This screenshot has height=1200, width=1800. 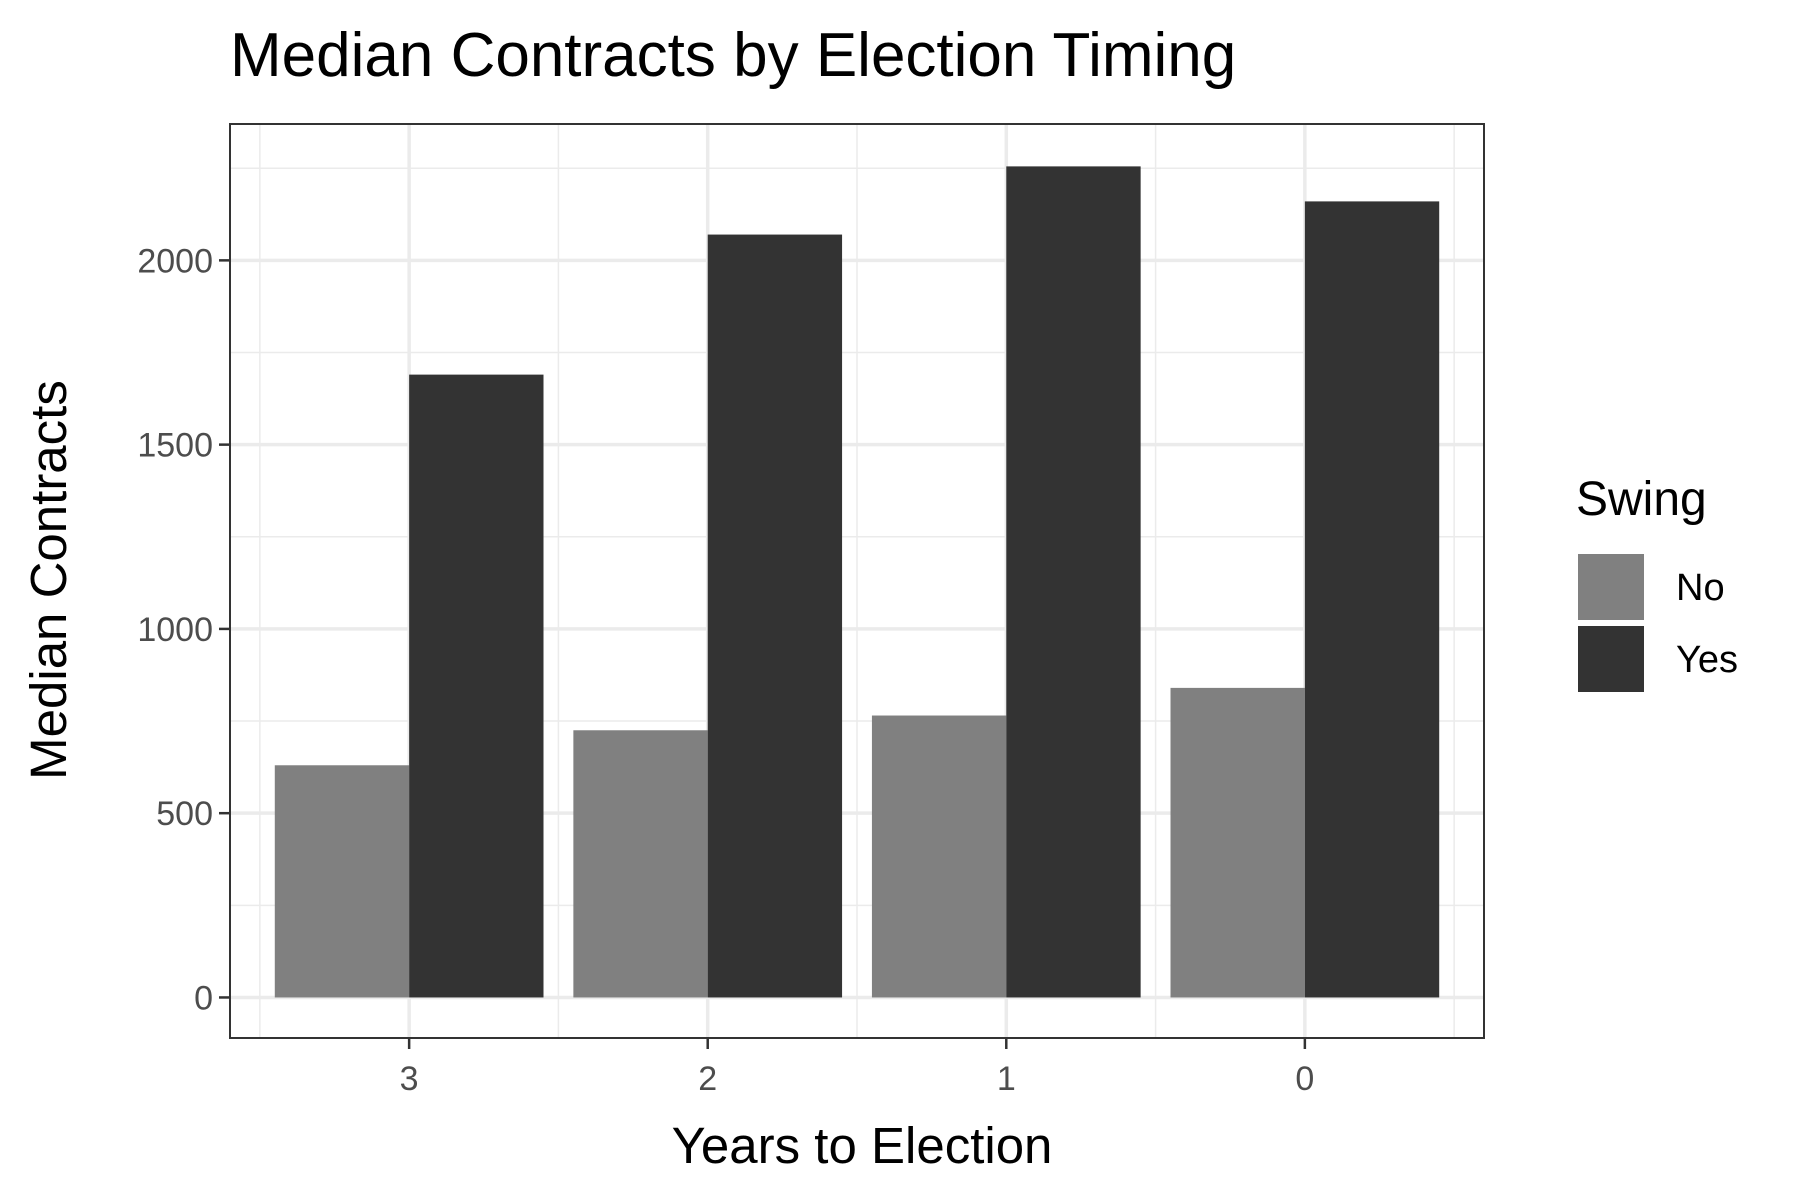 What do you see at coordinates (184, 814) in the screenshot?
I see `y-tick-label: 500` at bounding box center [184, 814].